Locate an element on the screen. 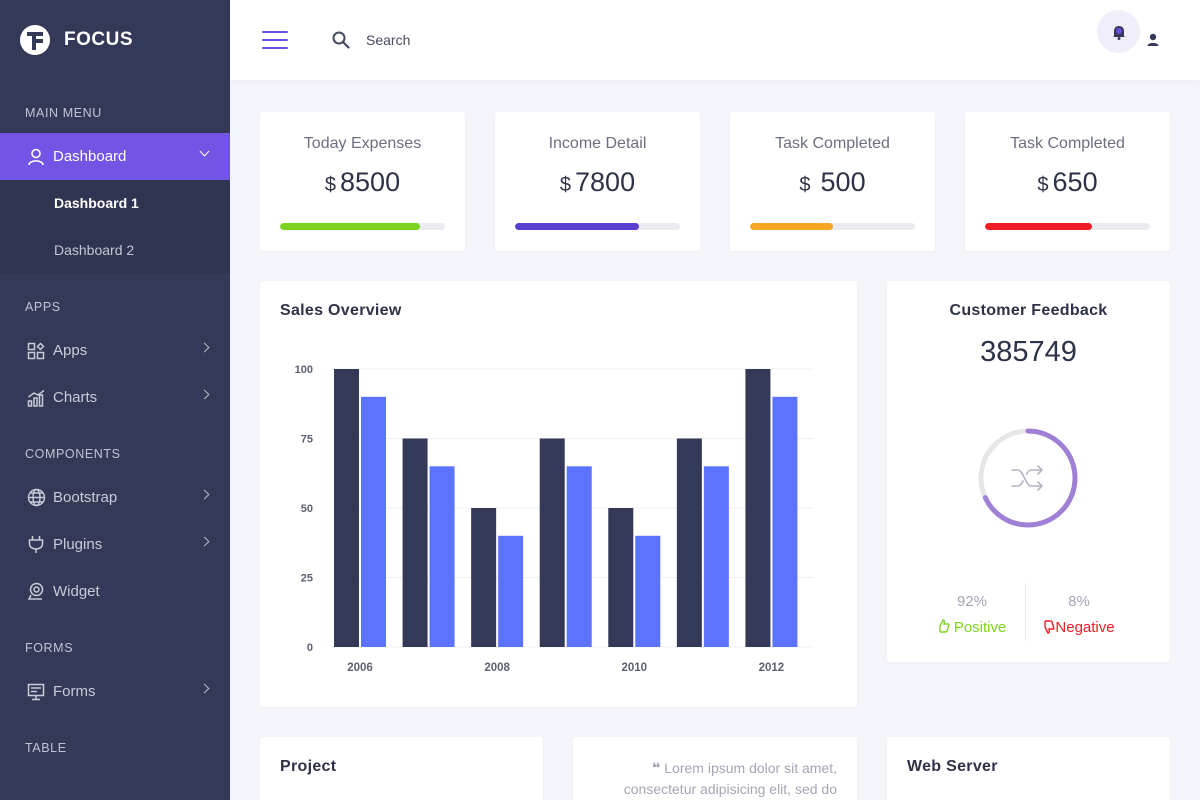 Image resolution: width=1200 pixels, height=800 pixels. search-icon is located at coordinates (341, 40).